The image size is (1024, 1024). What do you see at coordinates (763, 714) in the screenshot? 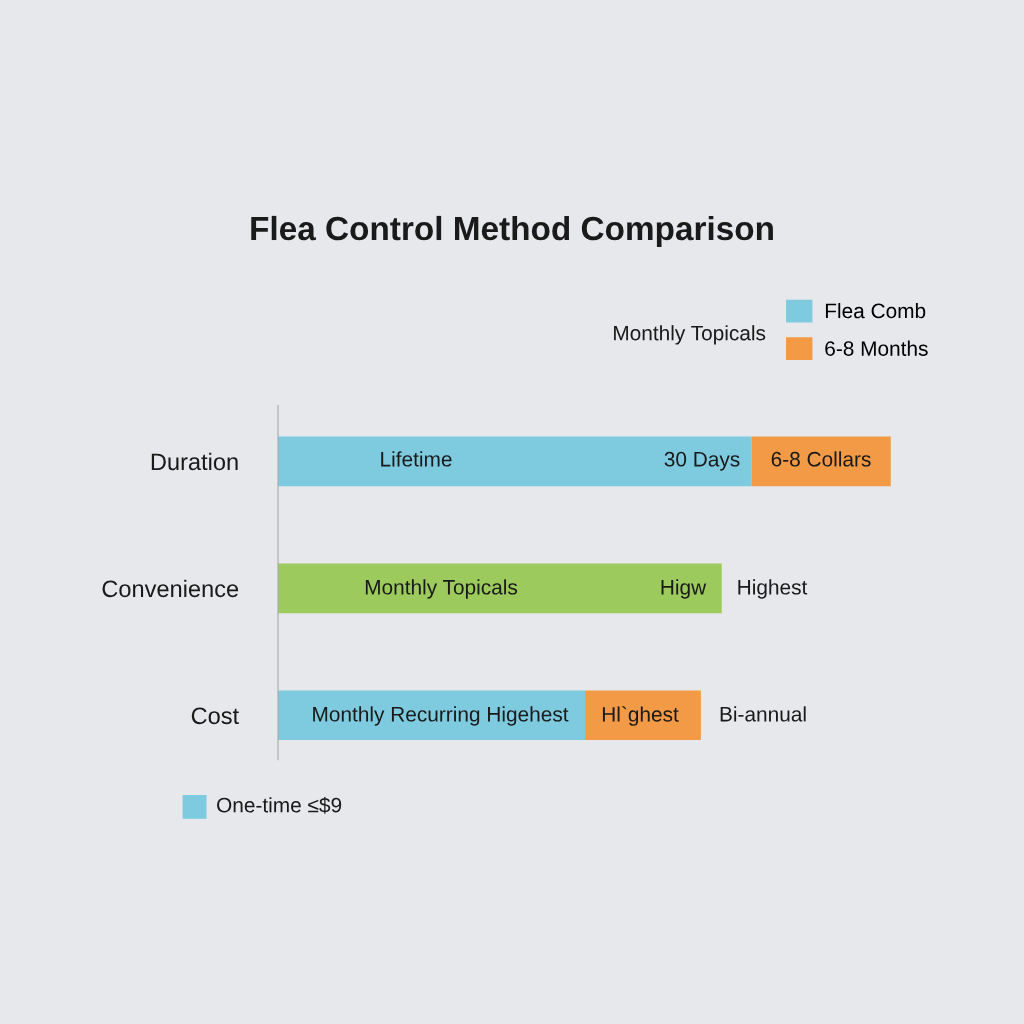
I see `annotation: Bi-annual` at bounding box center [763, 714].